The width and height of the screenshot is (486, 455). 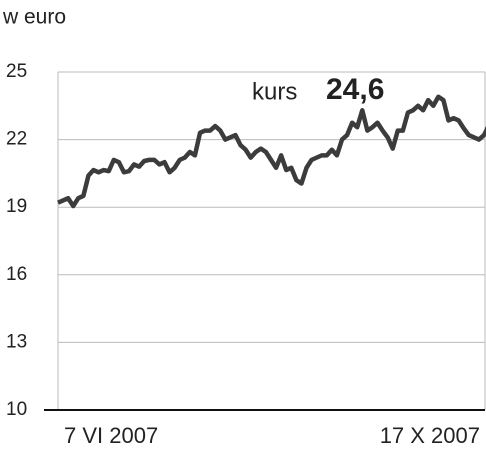 What do you see at coordinates (111, 435) in the screenshot?
I see `x-tick-label: 7 VI 2007` at bounding box center [111, 435].